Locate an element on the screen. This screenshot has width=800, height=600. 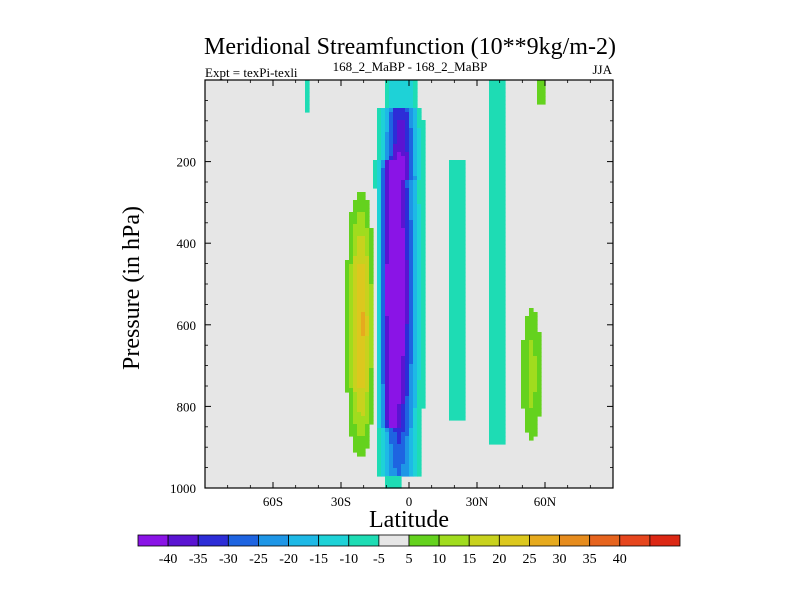
x-tick-label: 0 is located at coordinates (409, 501).